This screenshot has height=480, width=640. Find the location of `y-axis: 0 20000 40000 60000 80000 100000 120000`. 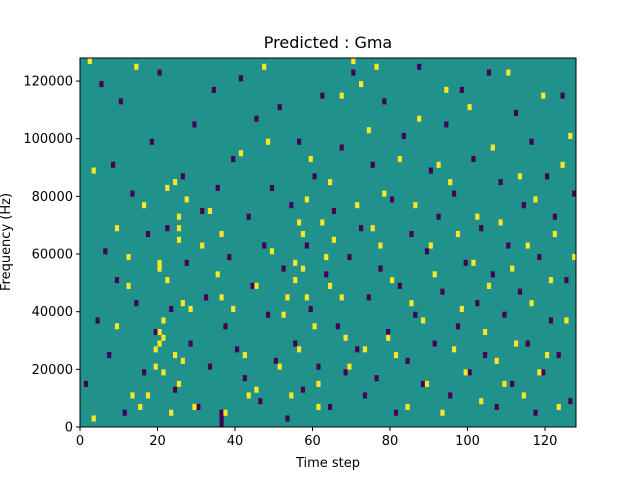

y-axis: 0 20000 40000 60000 80000 100000 120000 is located at coordinates (51, 255).